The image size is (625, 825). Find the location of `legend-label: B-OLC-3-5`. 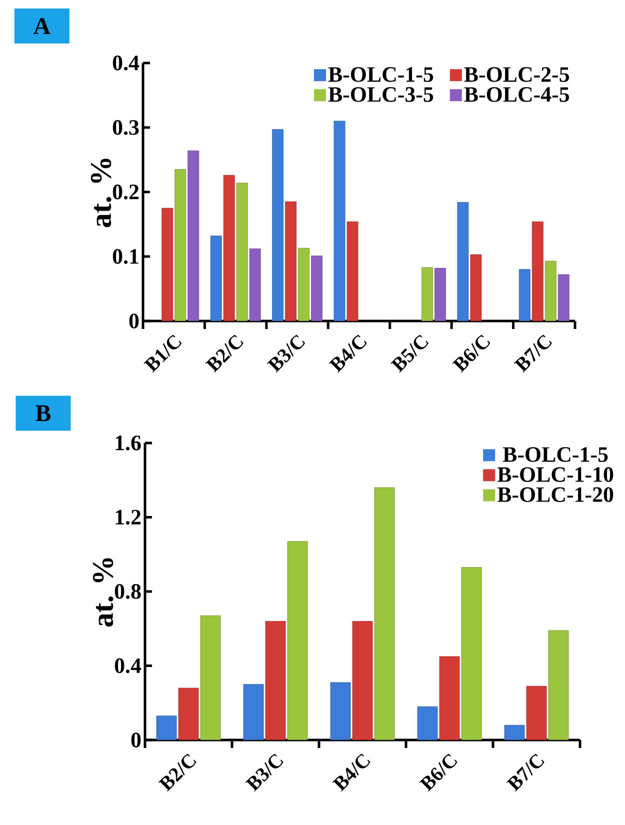

legend-label: B-OLC-3-5 is located at coordinates (381, 94).